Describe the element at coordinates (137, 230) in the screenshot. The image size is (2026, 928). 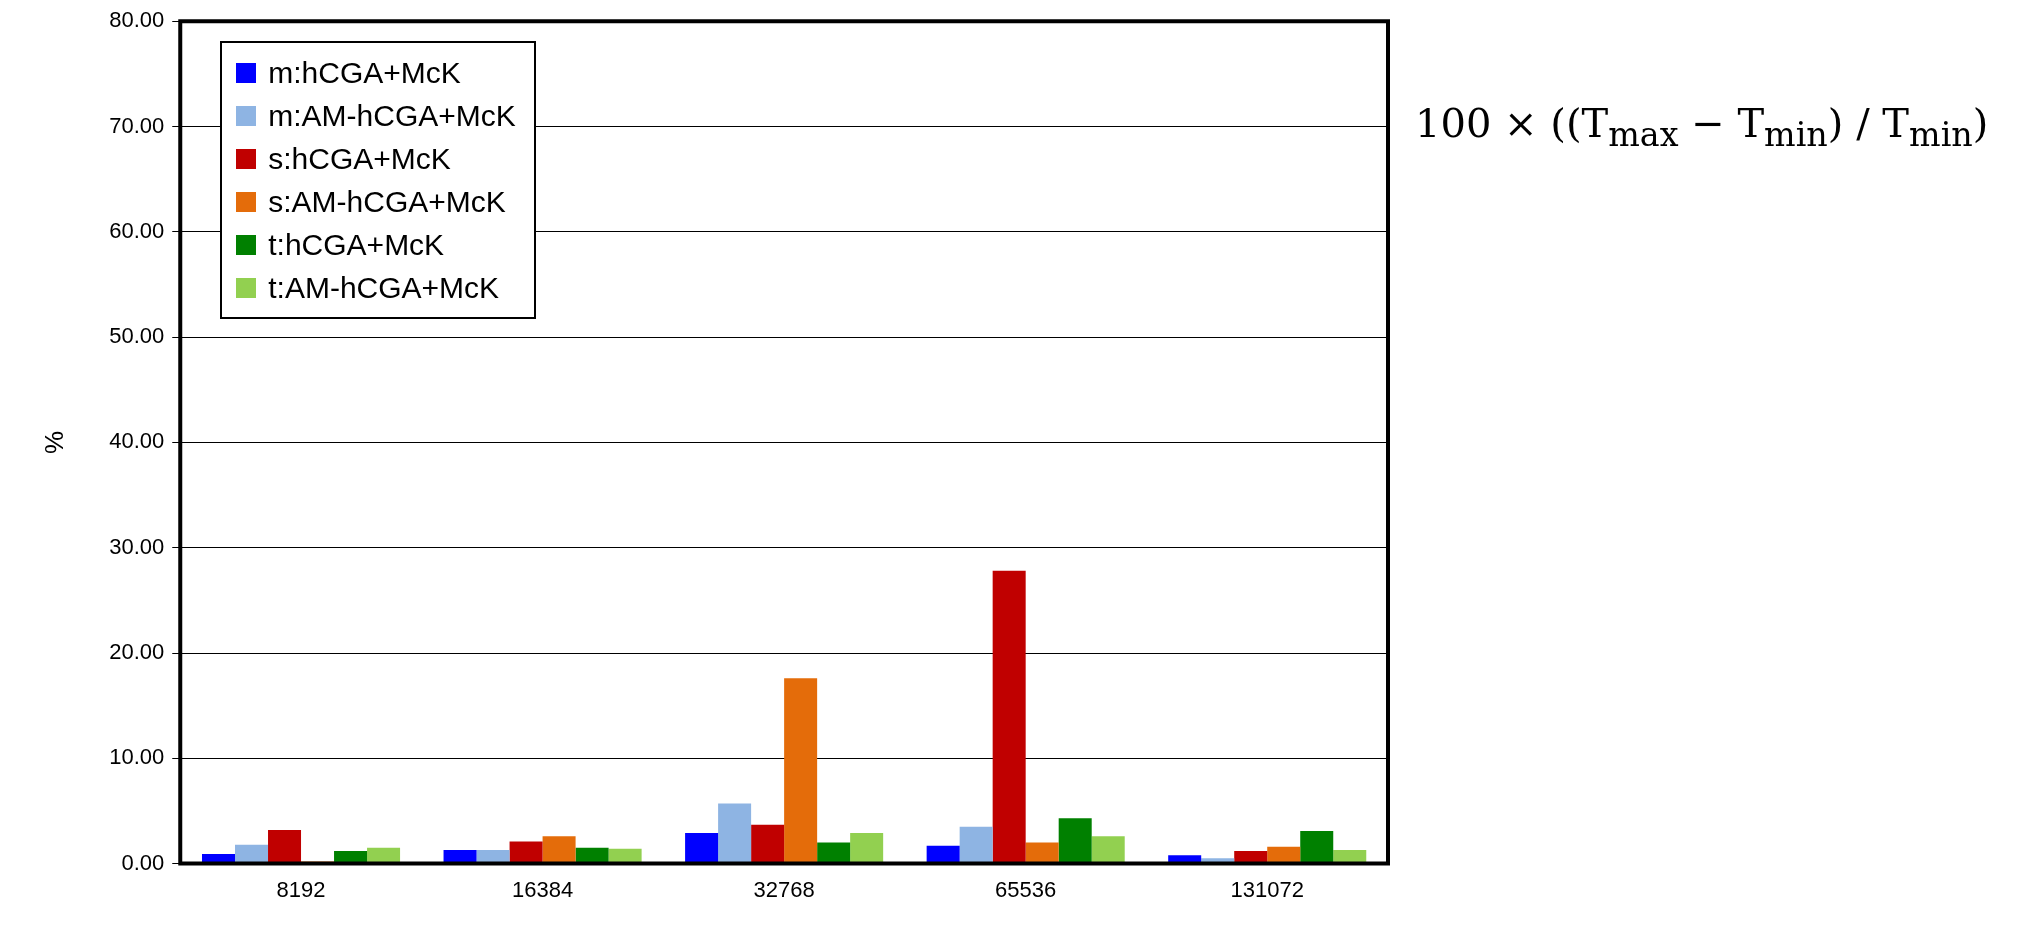
I see `y-tick-label: 60.00` at that location.